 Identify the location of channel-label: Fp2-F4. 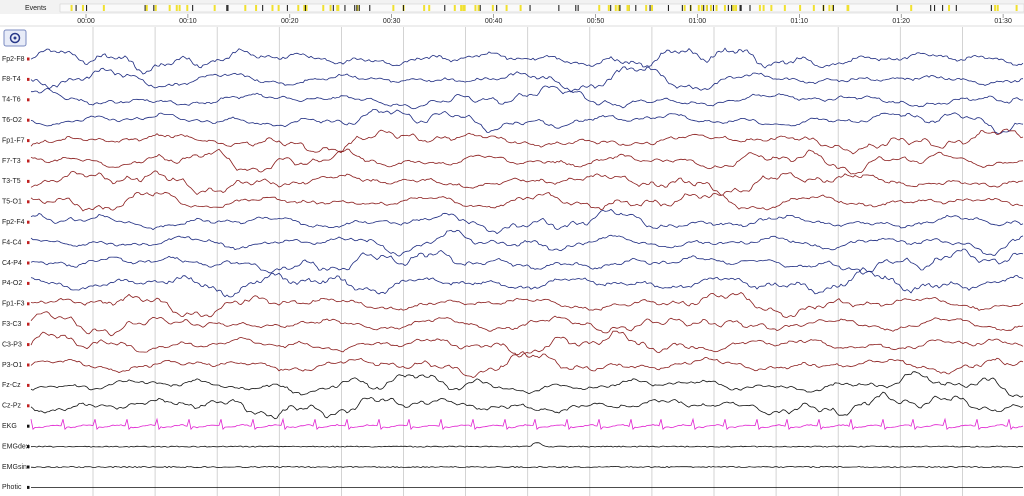
(13, 222).